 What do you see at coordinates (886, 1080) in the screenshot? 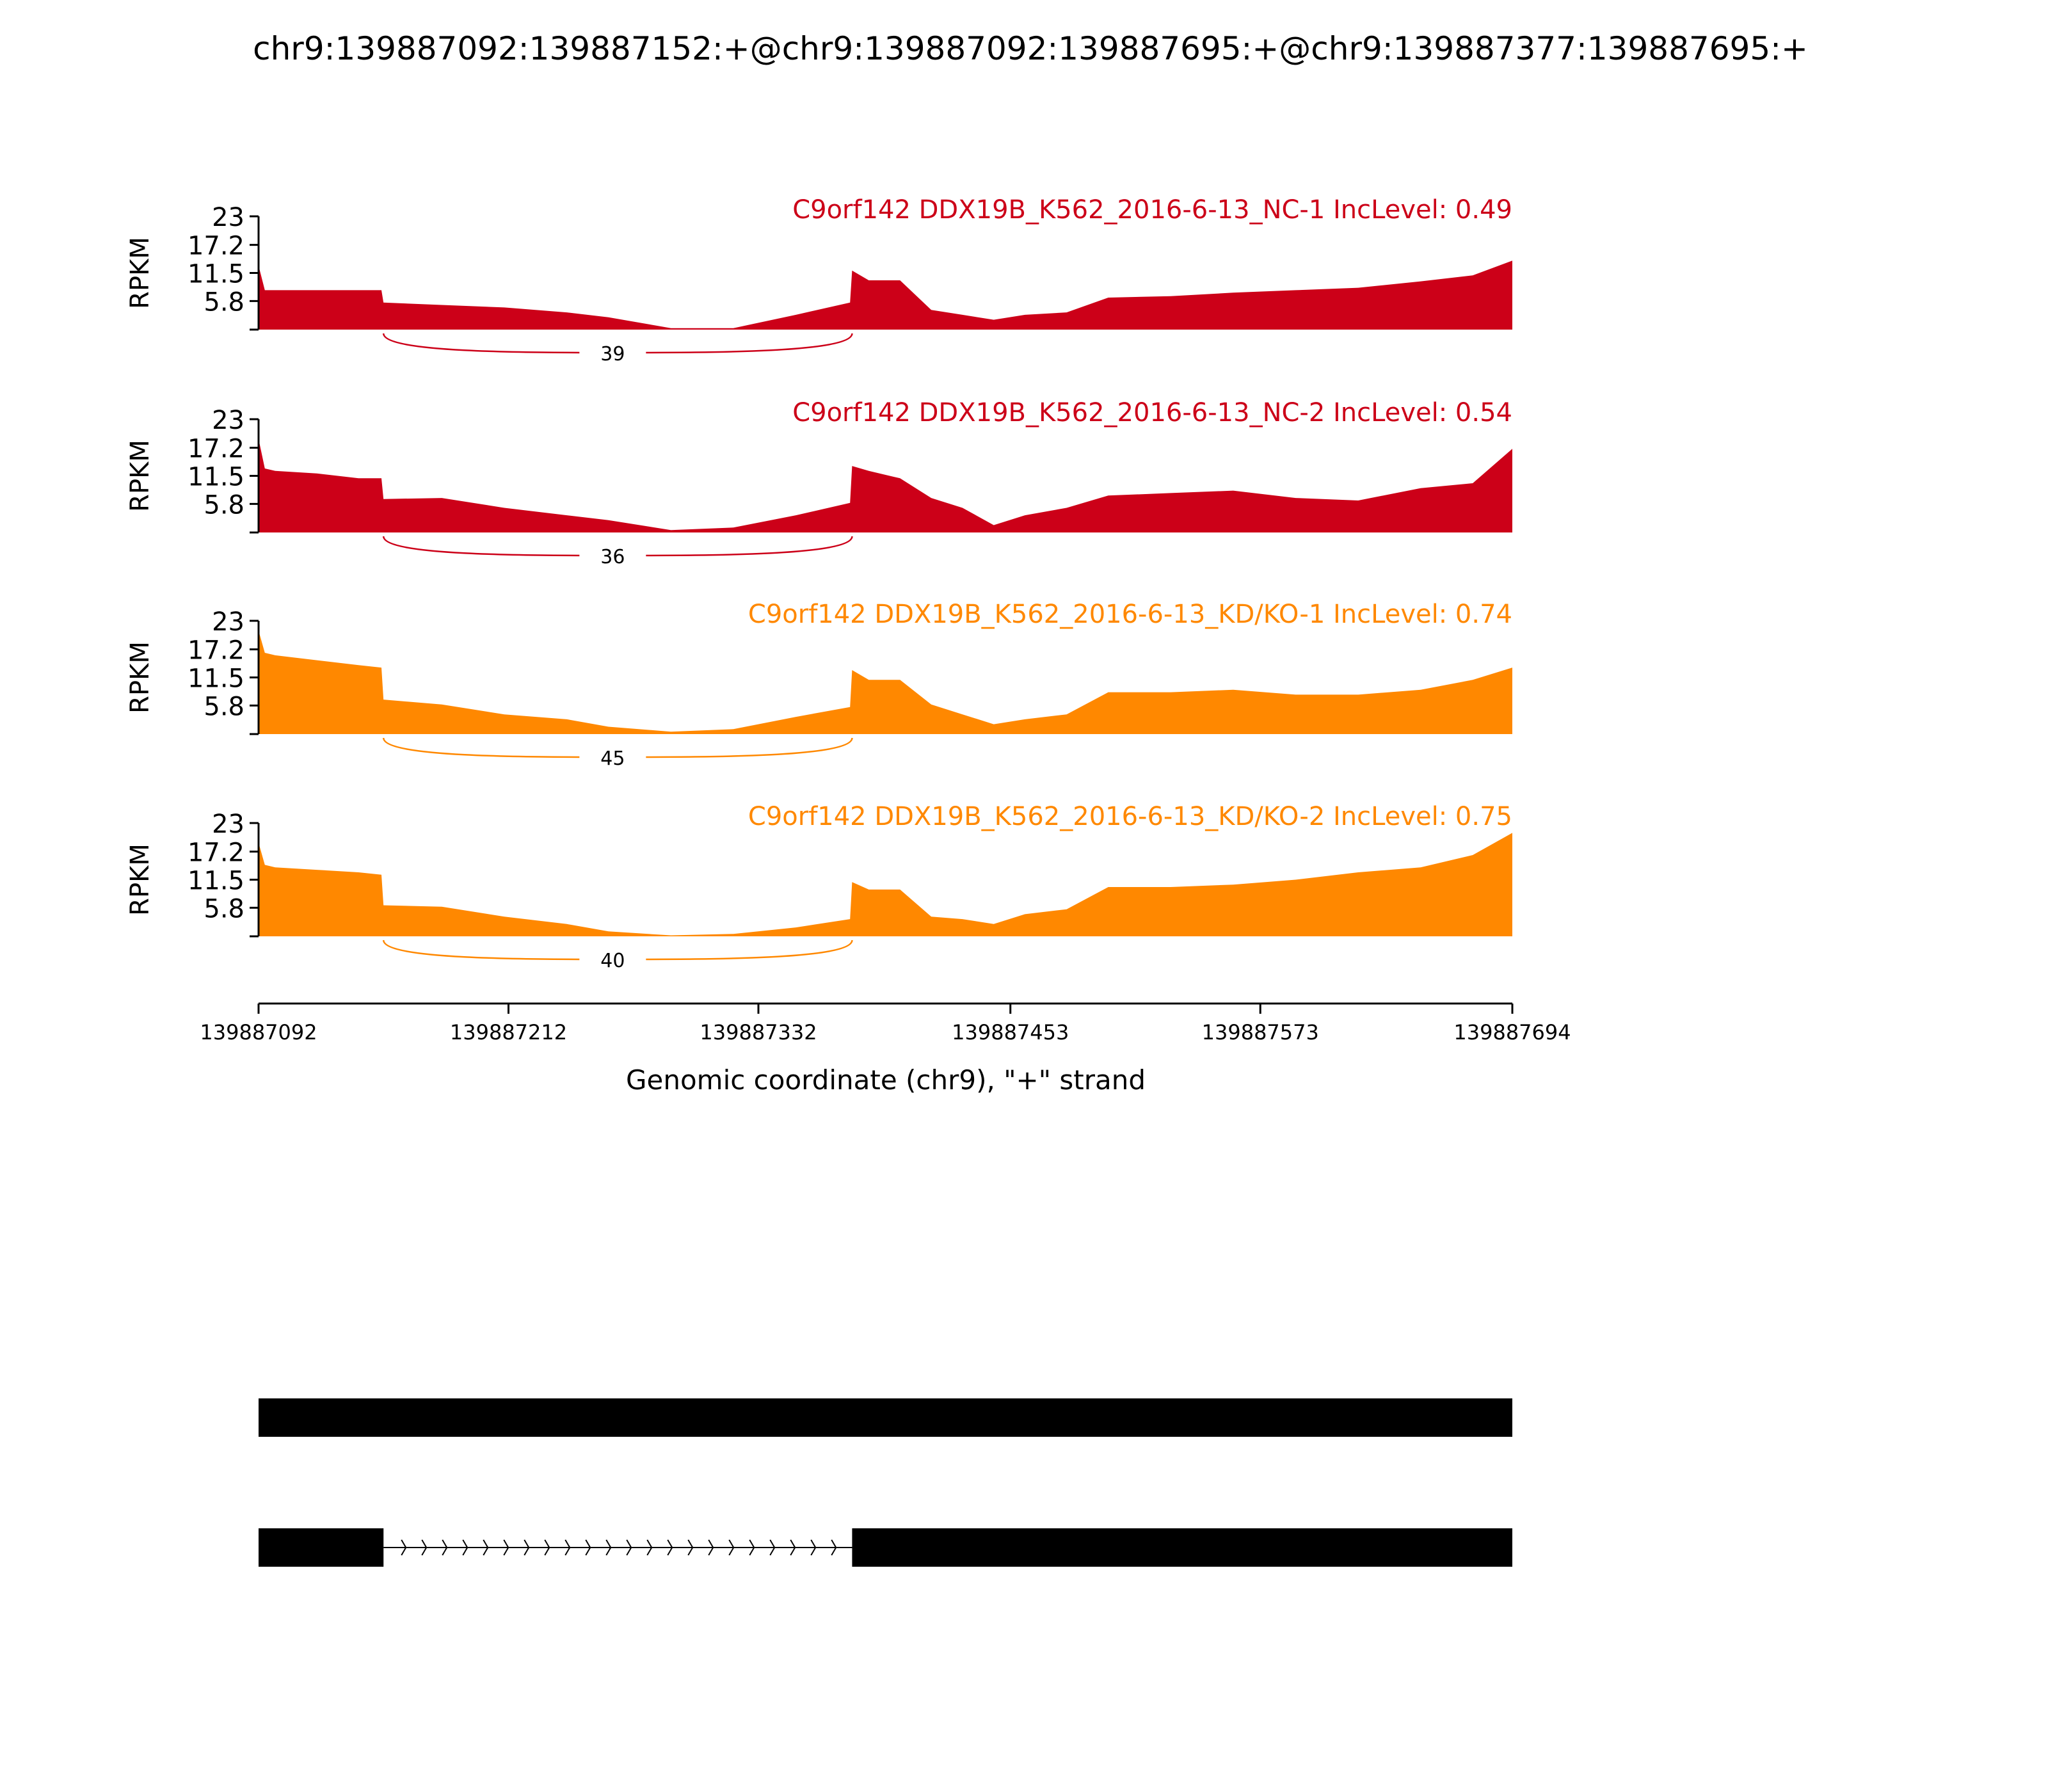
I see `x-axis-label: Genomic coordinate (chr9), "+" strand` at bounding box center [886, 1080].